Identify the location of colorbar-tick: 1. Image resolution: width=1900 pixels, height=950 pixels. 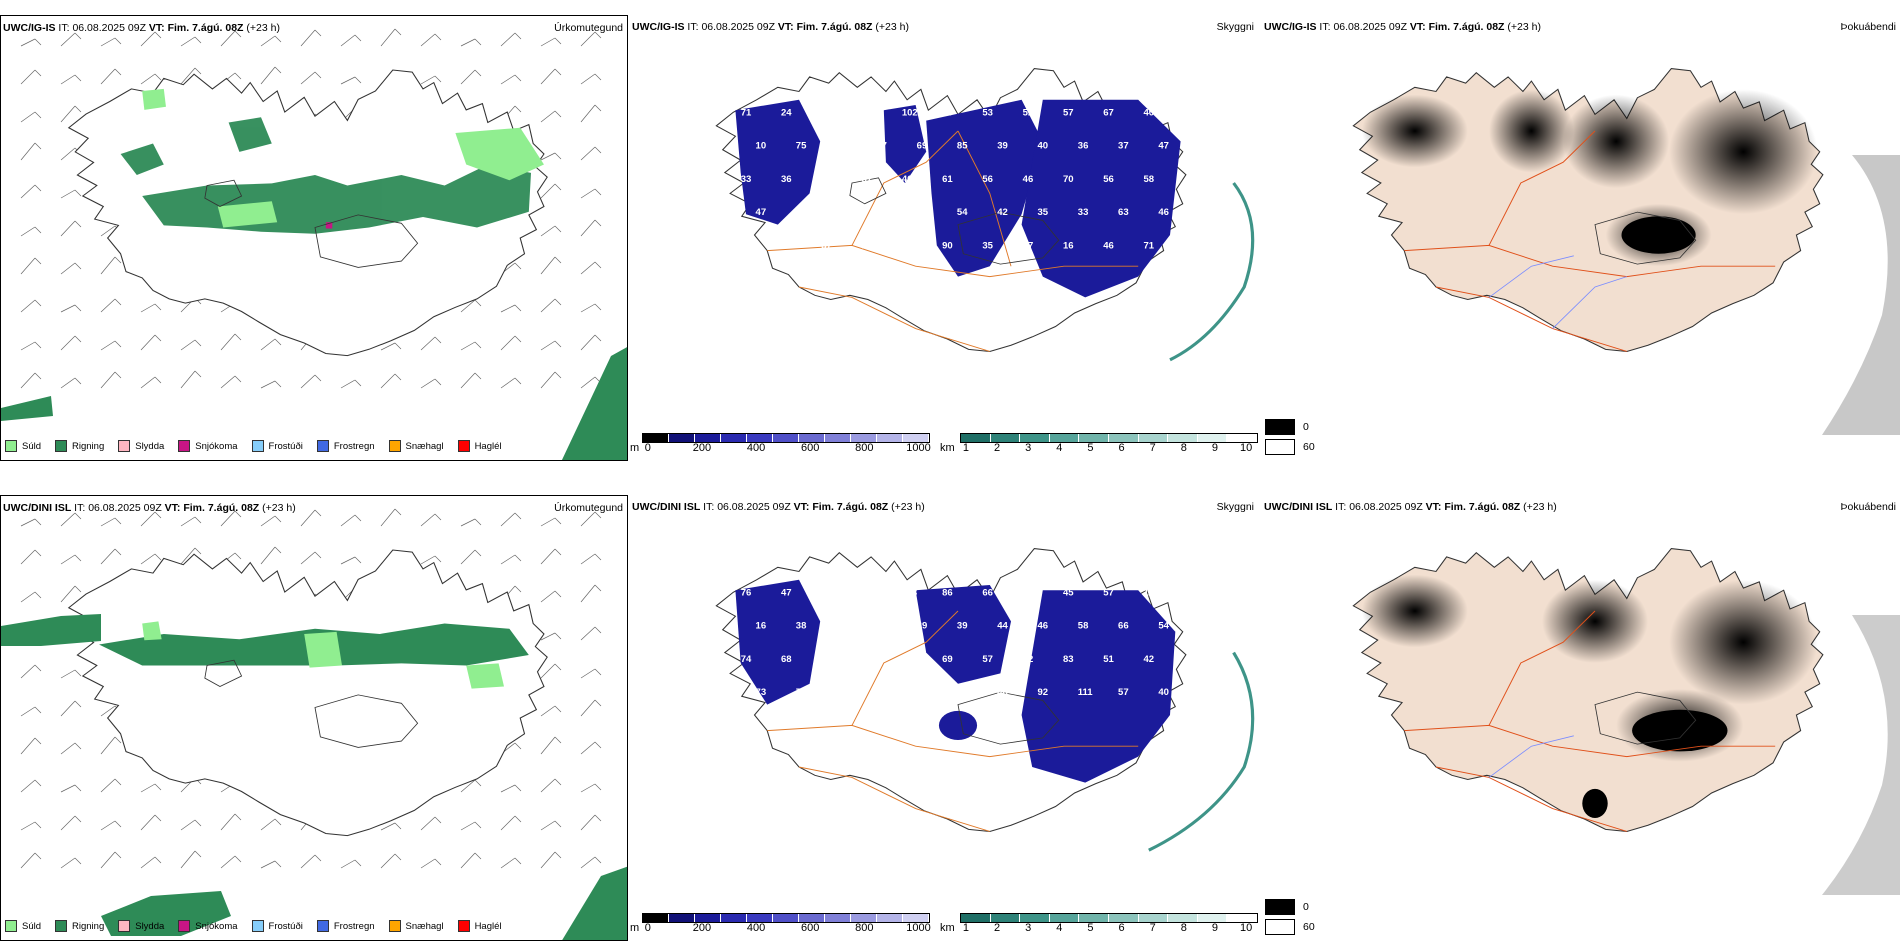
(966, 928).